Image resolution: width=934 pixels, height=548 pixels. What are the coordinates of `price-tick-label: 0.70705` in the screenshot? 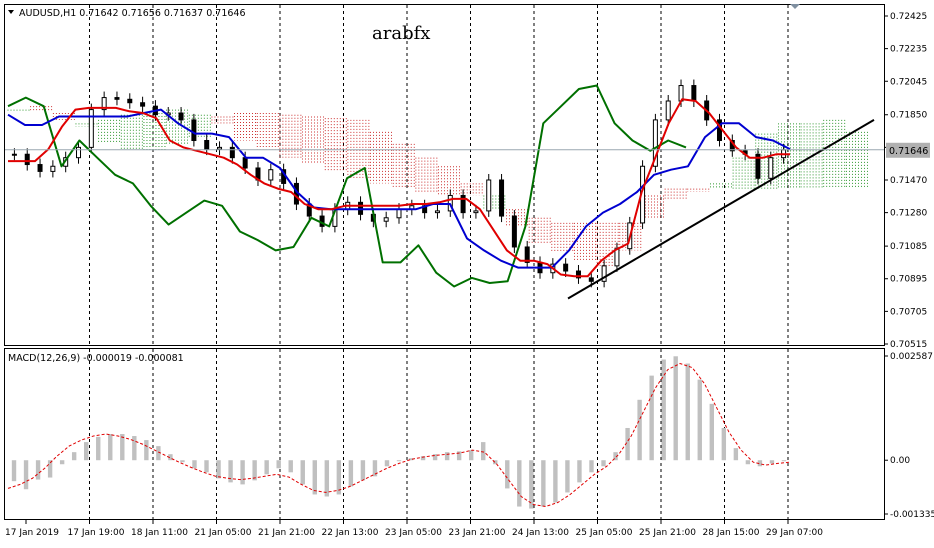 It's located at (908, 312).